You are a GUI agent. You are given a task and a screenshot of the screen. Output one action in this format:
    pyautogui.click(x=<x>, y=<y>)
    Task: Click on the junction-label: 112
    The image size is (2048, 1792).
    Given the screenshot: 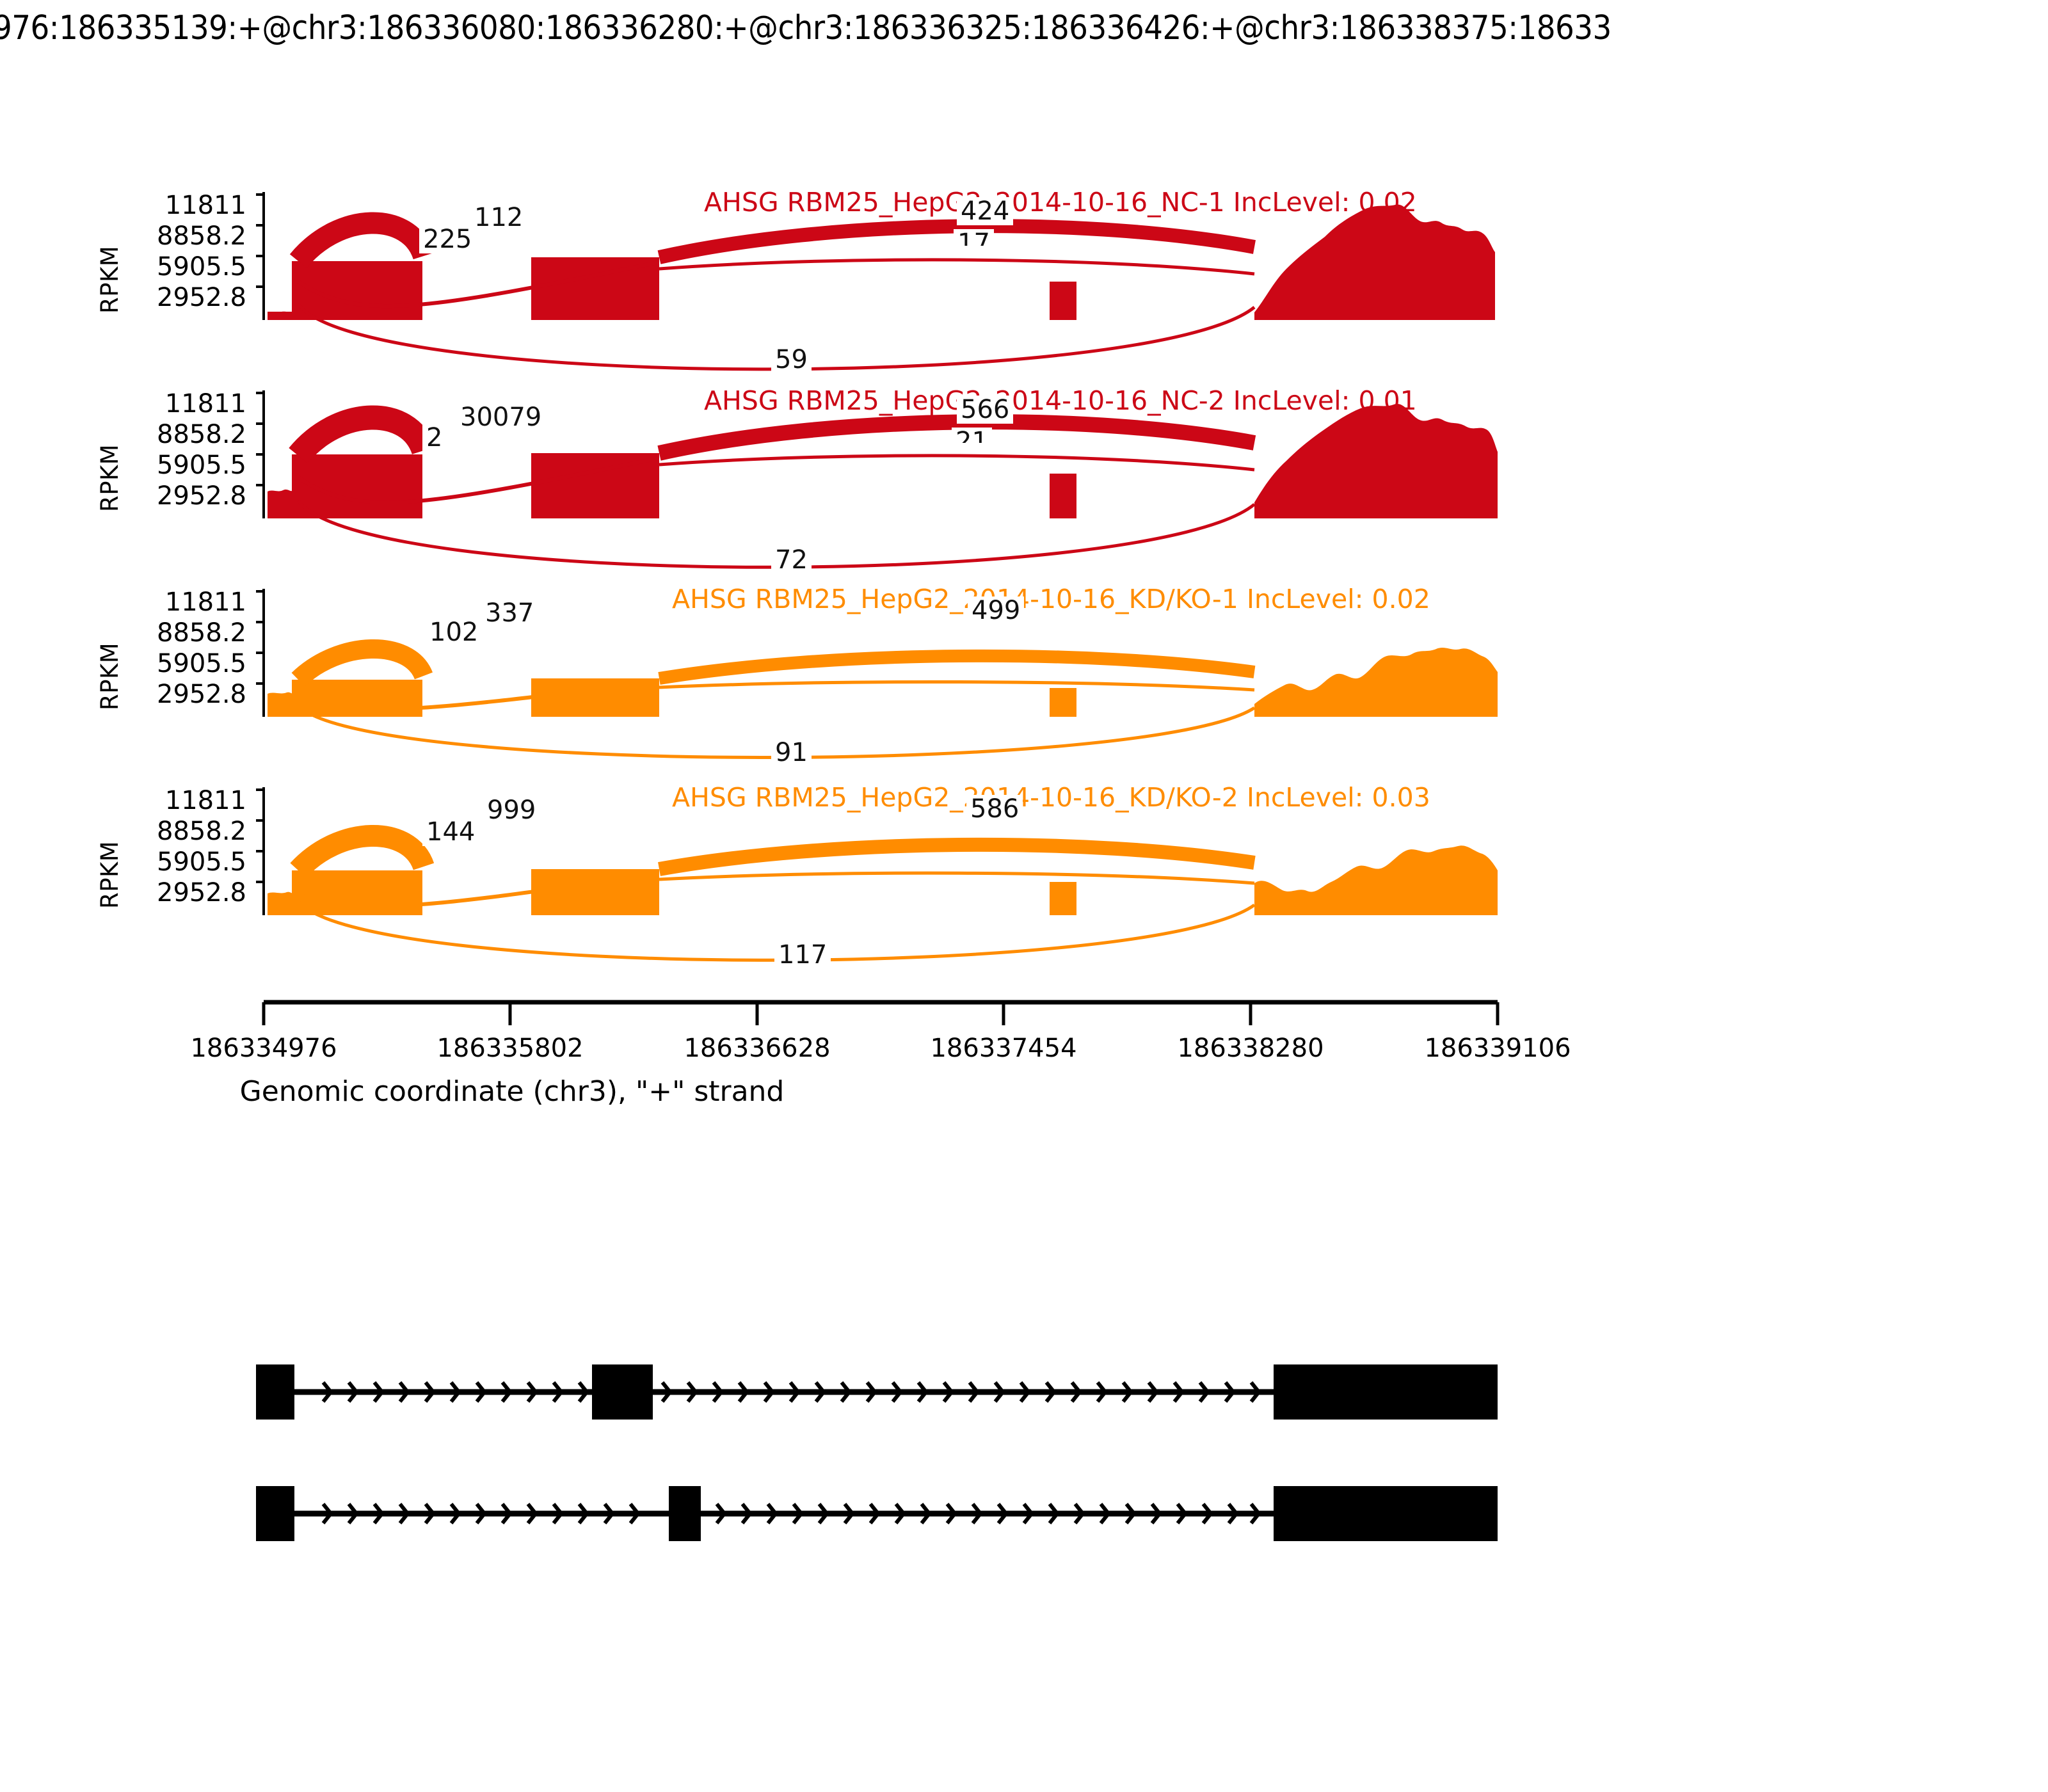 What is the action you would take?
    pyautogui.click(x=498, y=218)
    